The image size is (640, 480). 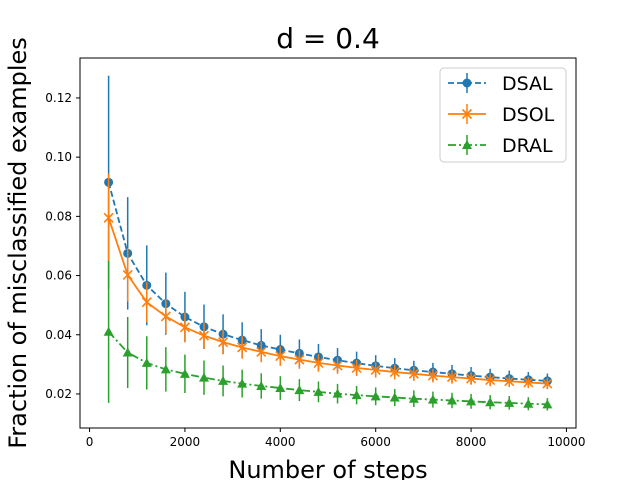 What do you see at coordinates (527, 146) in the screenshot?
I see `legend-label: DRAL` at bounding box center [527, 146].